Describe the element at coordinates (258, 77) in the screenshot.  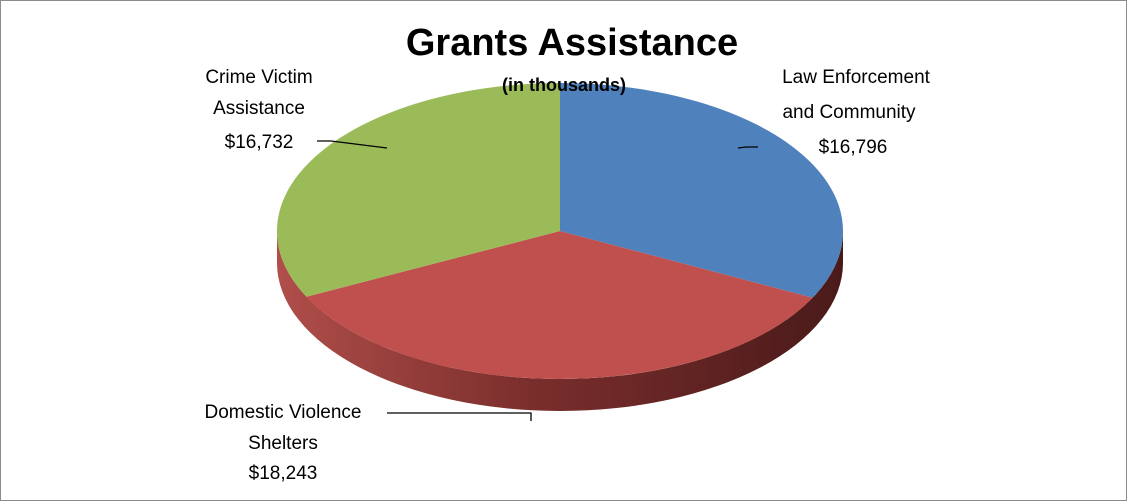
I see `data-label-crime-victim-line1: Crime Victim` at that location.